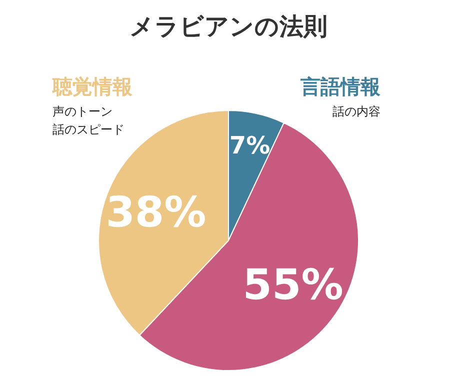  Describe the element at coordinates (88, 129) in the screenshot. I see `text: 話のスピード` at that location.